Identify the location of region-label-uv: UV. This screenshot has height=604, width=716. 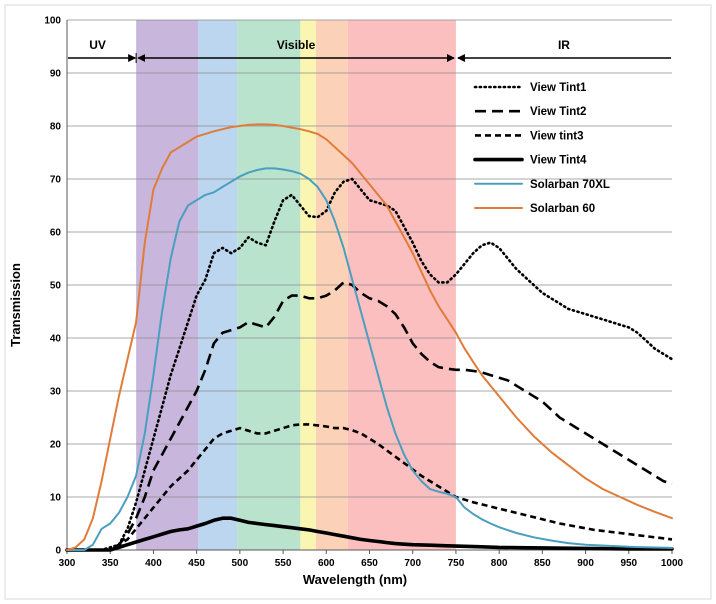
(97, 45).